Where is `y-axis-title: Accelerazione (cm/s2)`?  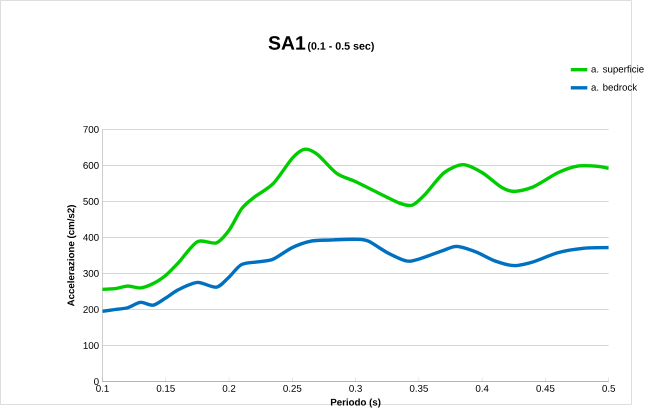 y-axis-title: Accelerazione (cm/s2) is located at coordinates (71, 255).